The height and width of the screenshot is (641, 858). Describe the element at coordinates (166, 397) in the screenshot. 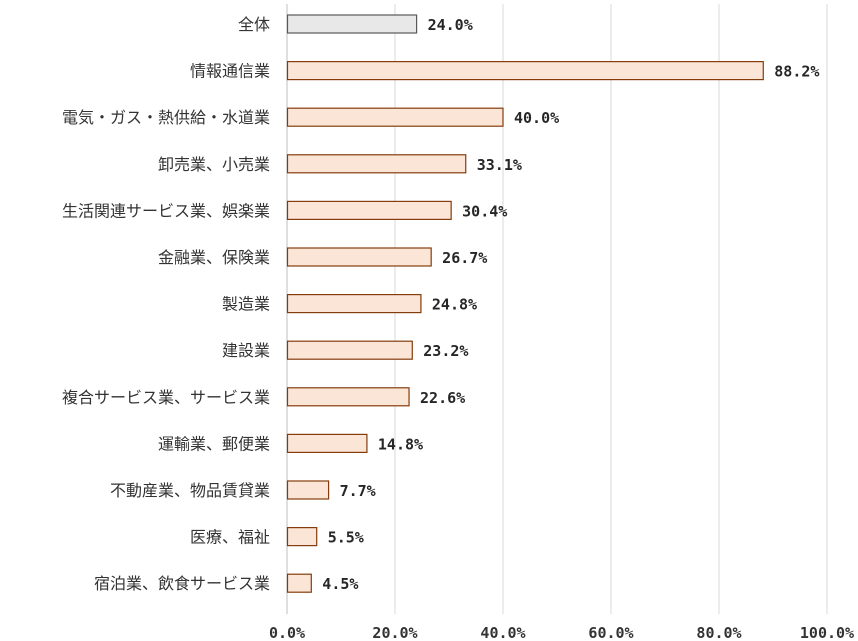

I see `category-label: 複合サービス業、サービス業` at that location.